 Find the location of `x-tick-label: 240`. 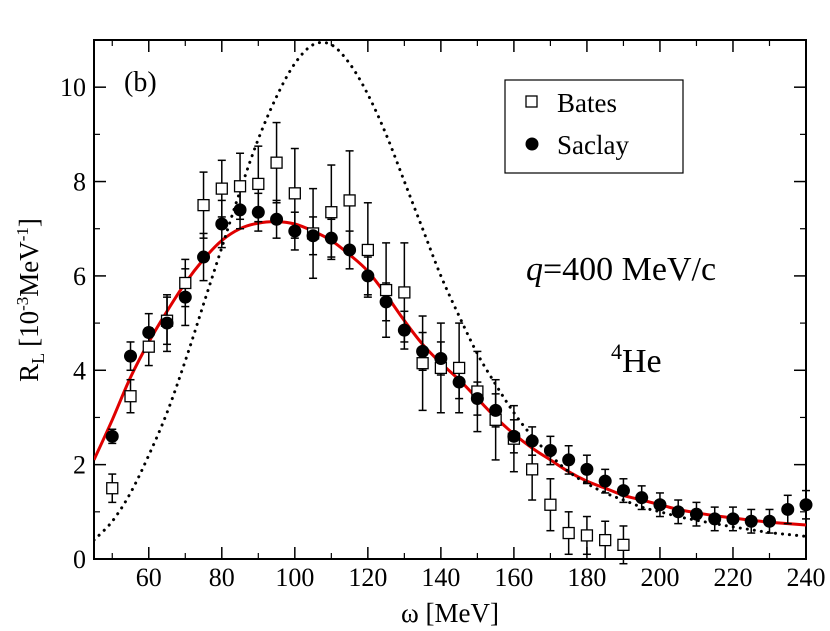

x-tick-label: 240 is located at coordinates (806, 577).